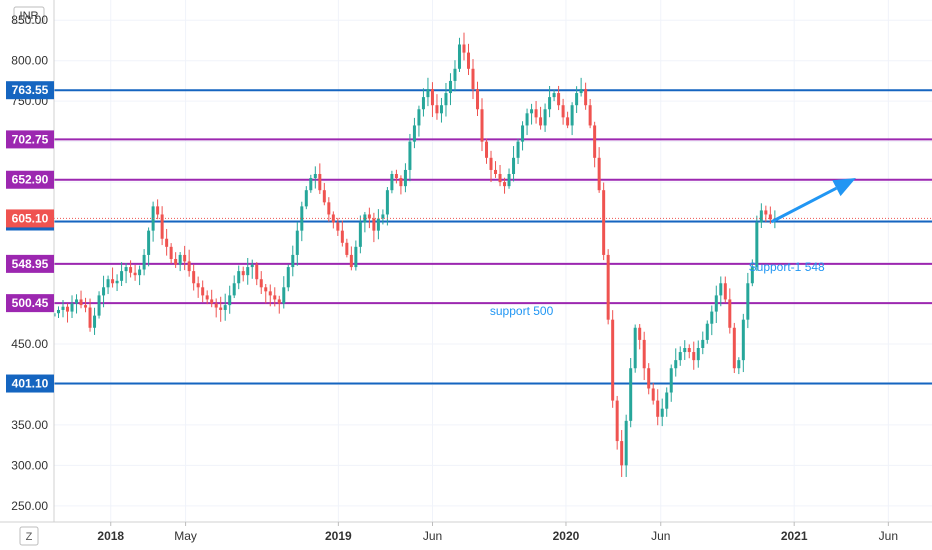 Image resolution: width=932 pixels, height=550 pixels. I want to click on y-tick-label: 450.00, so click(29, 344).